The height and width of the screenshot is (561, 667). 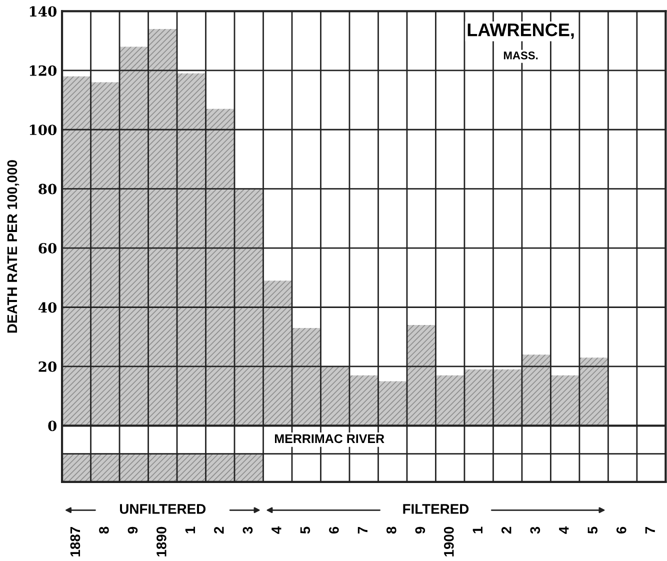 I want to click on text: FILTERED, so click(x=436, y=509).